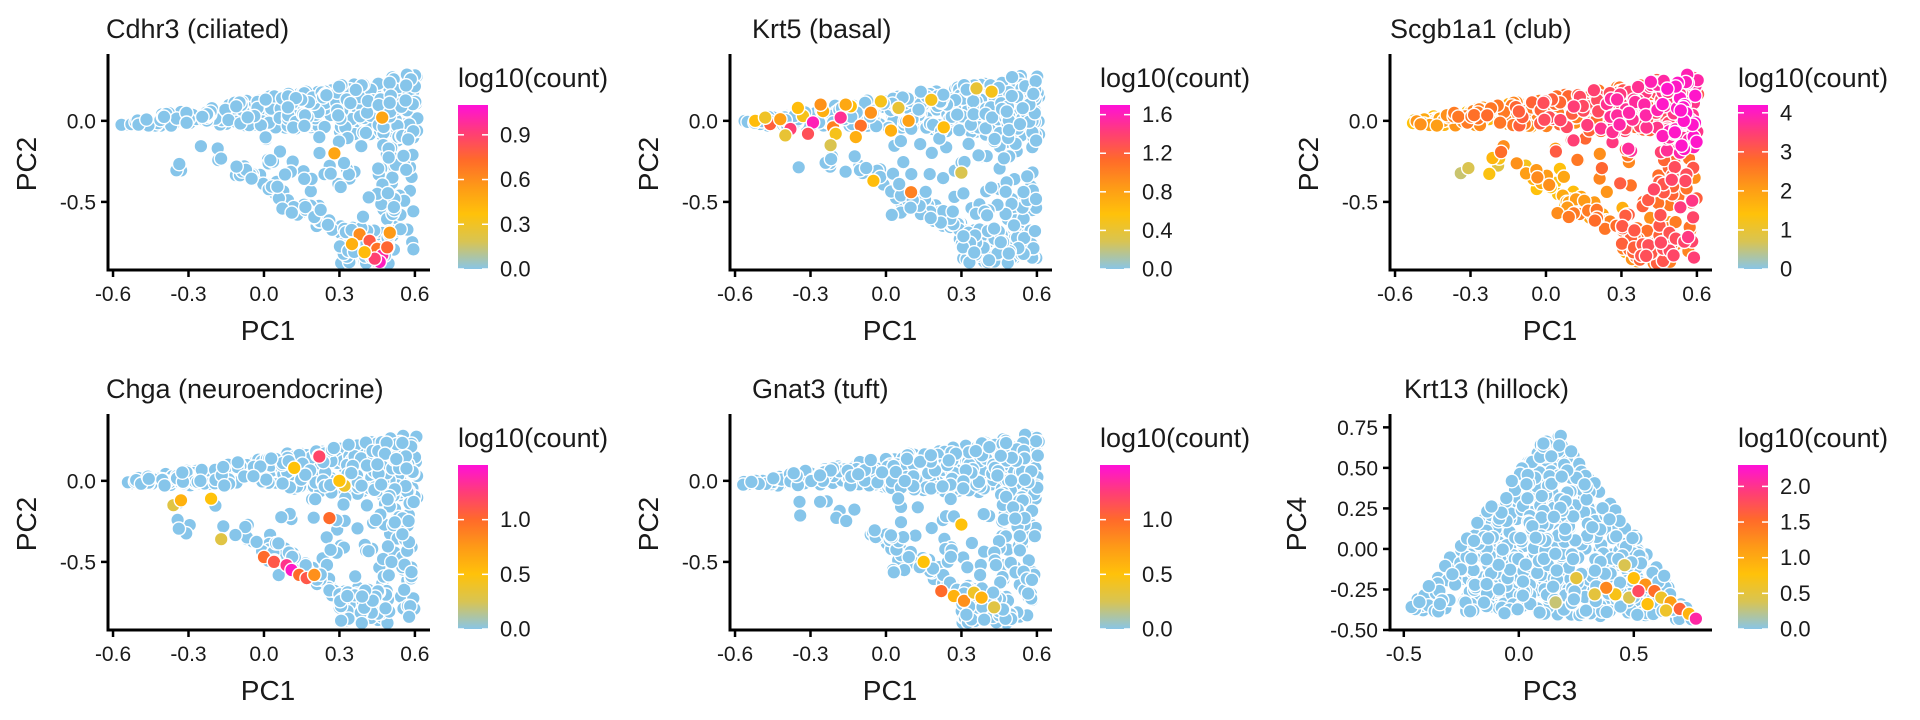 This screenshot has height=720, width=1920. I want to click on axes: -0.5 0.0 0.5 0.75 0.50 0.25 0.00 -0.25 -0.50, so click(1521, 540).